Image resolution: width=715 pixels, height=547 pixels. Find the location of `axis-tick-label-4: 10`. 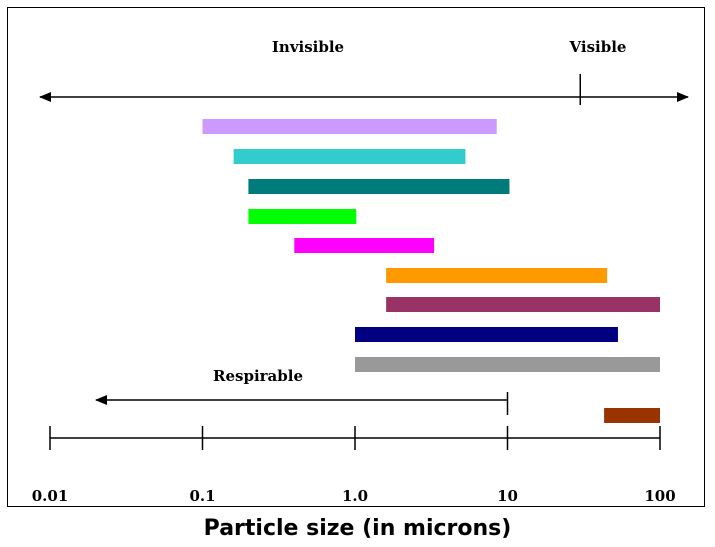

axis-tick-label-4: 10 is located at coordinates (507, 496).